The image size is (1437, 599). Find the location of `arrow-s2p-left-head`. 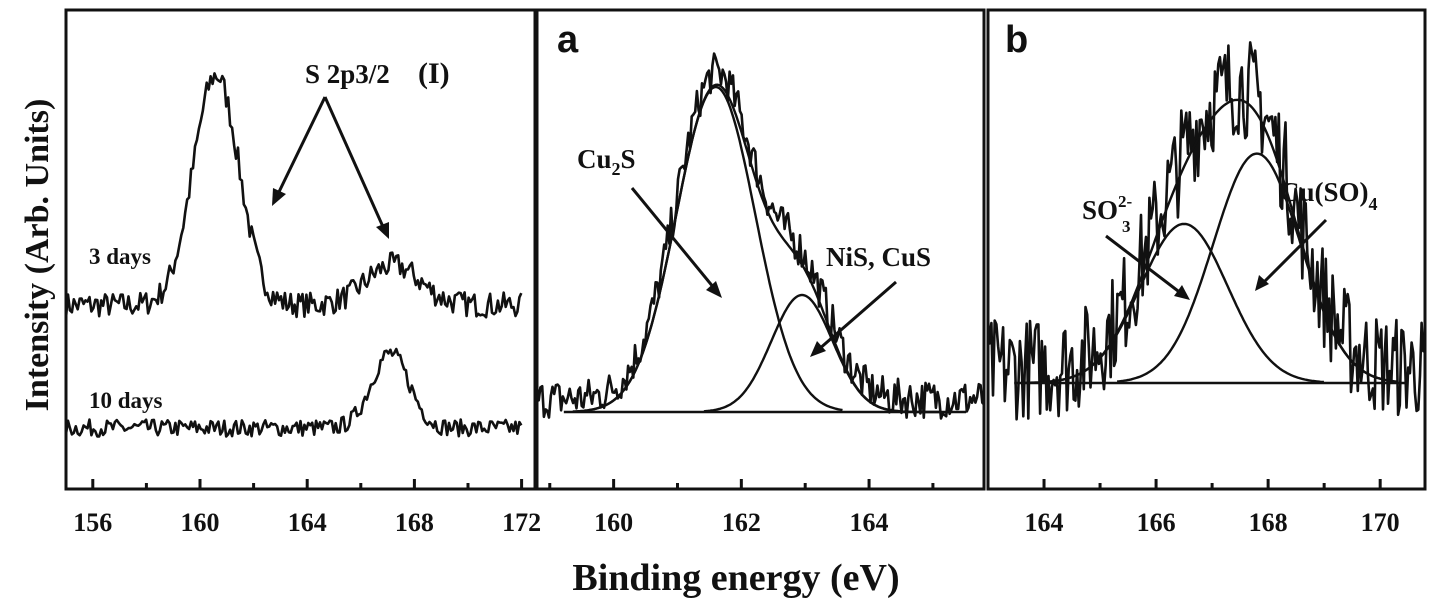

arrow-s2p-left-head is located at coordinates (279, 197).